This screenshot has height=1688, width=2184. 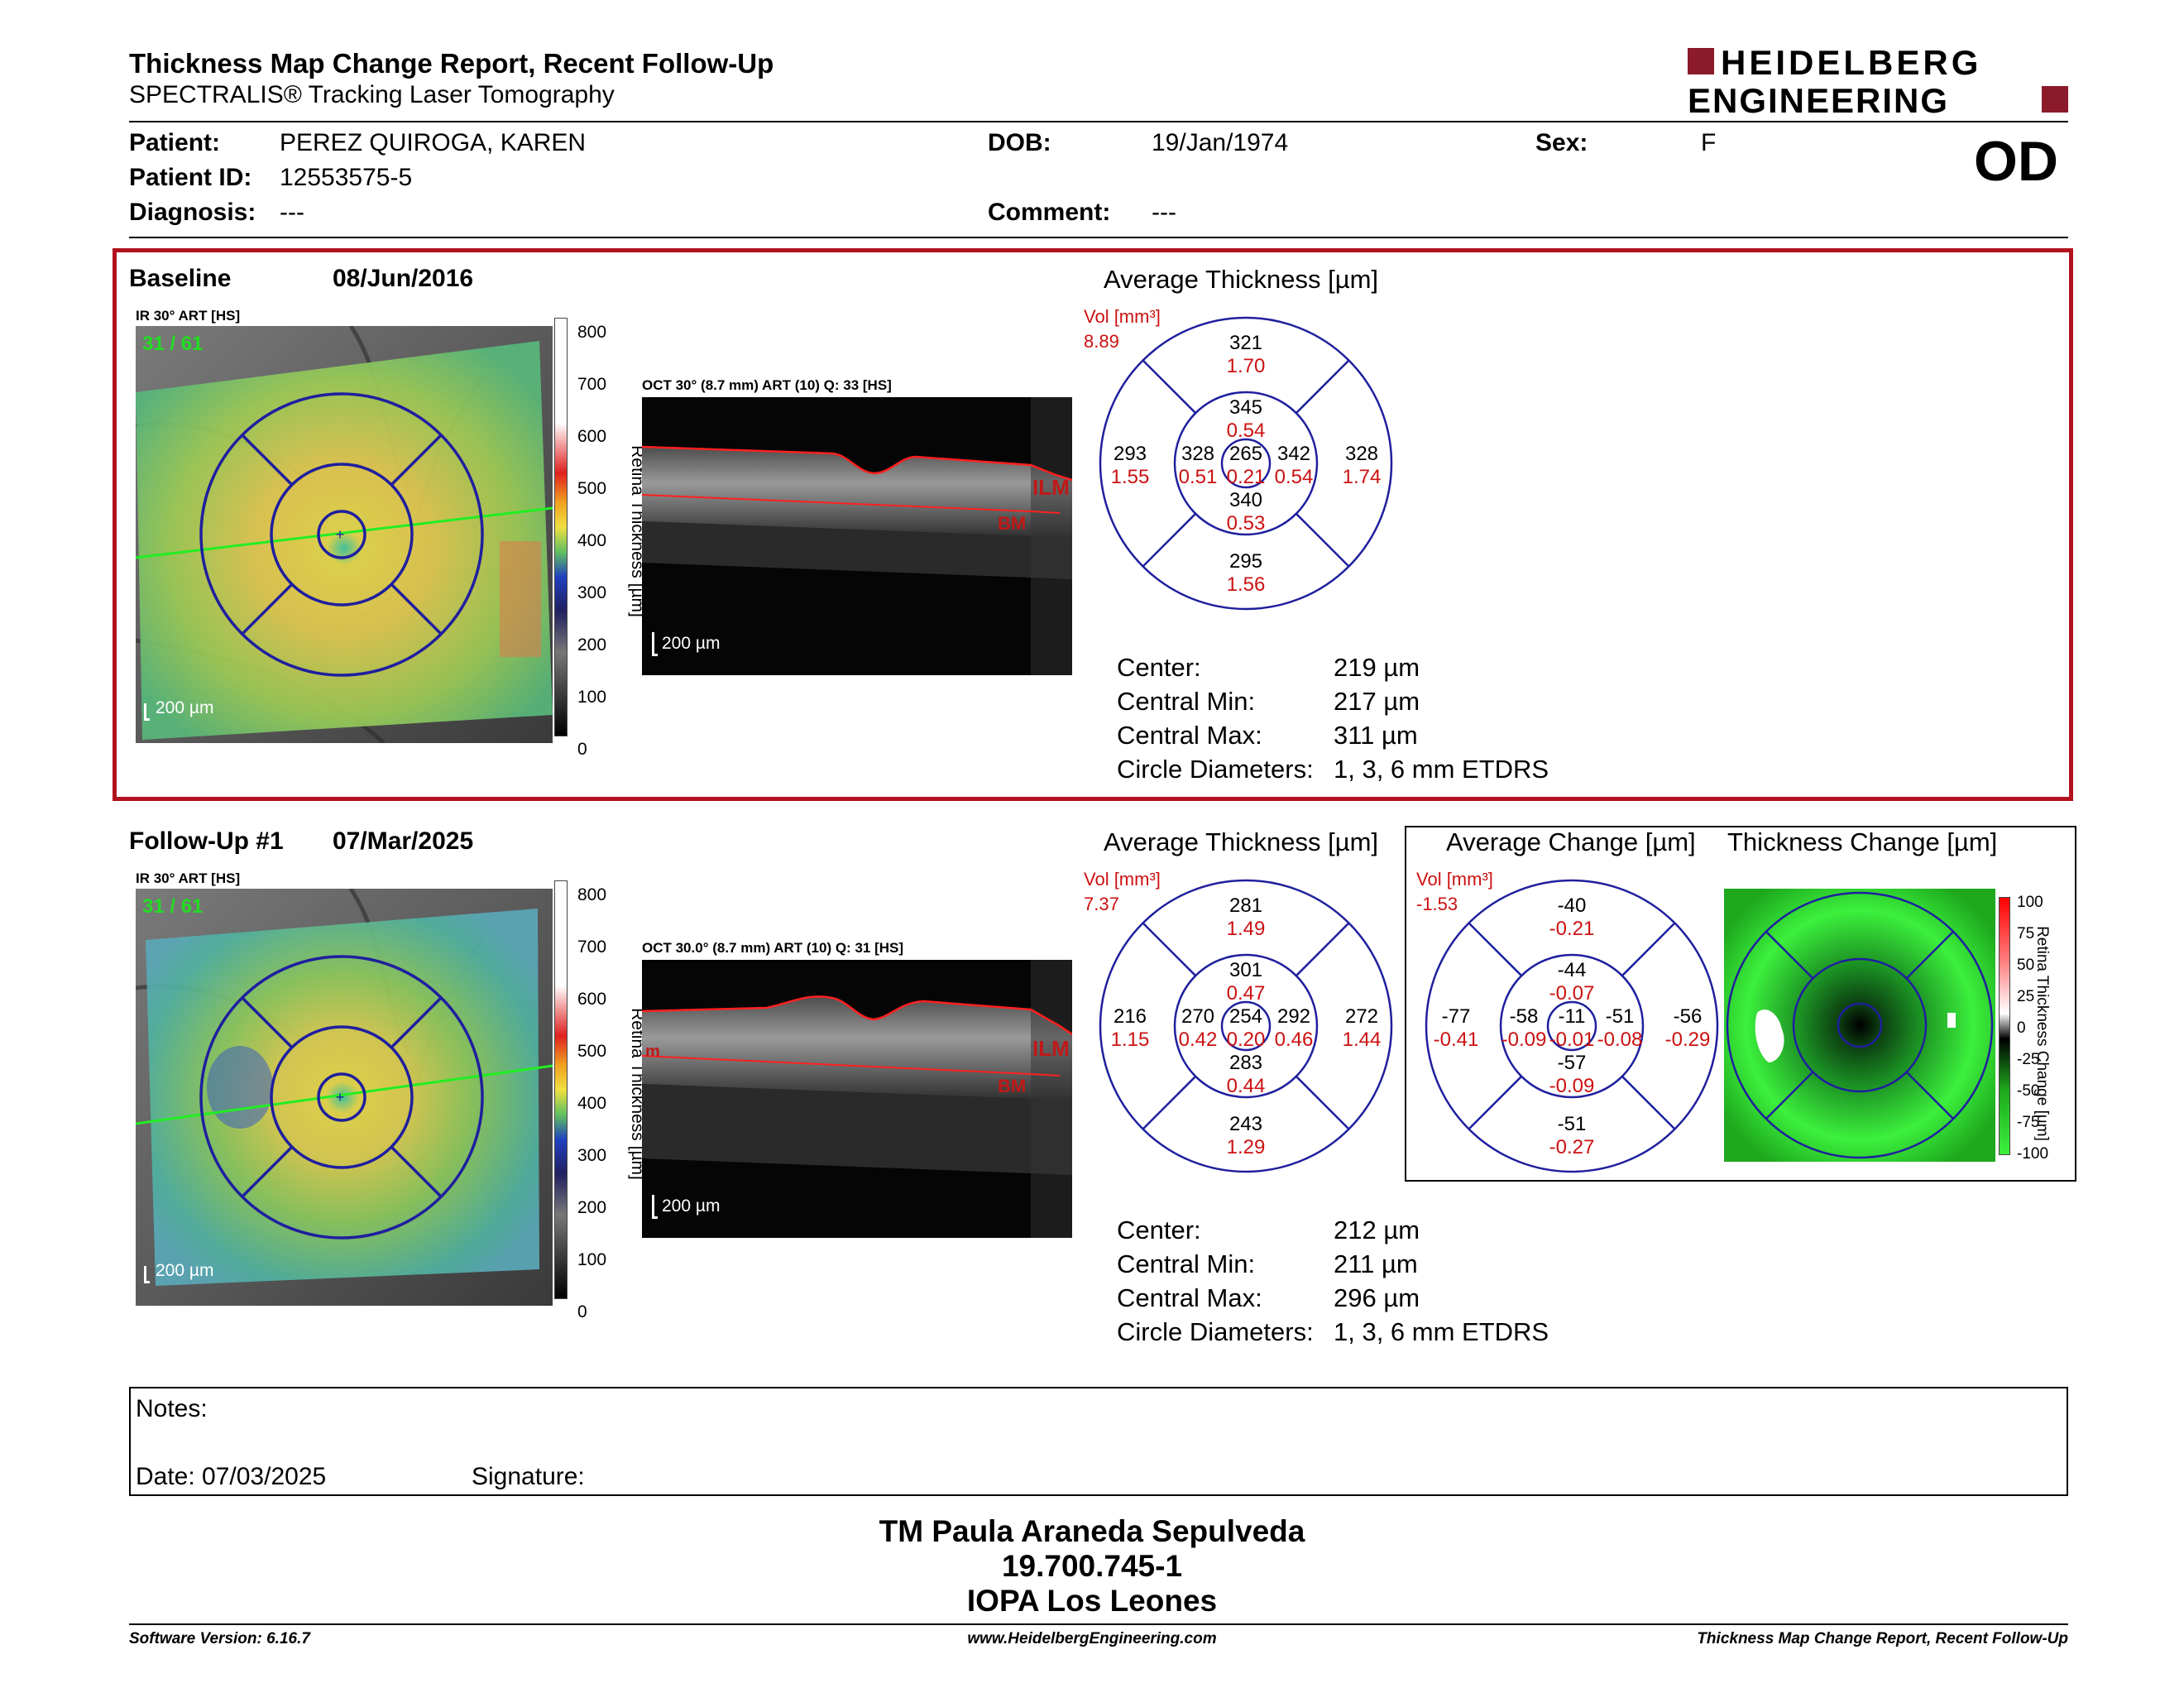 What do you see at coordinates (1197, 1016) in the screenshot?
I see `followup-etdrs-inner_tmp-value: 270` at bounding box center [1197, 1016].